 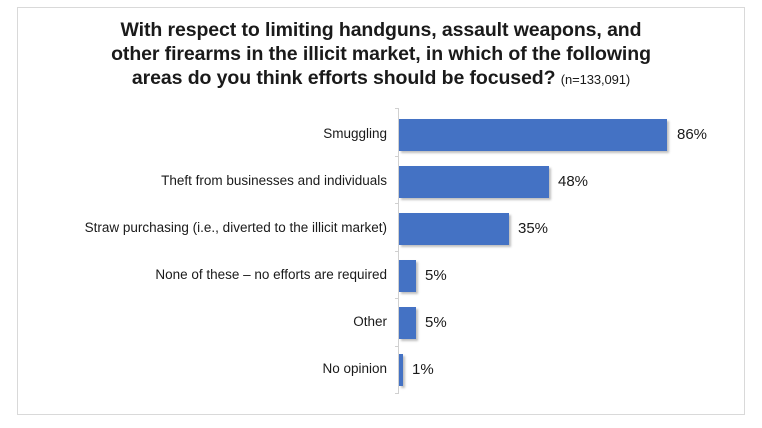 What do you see at coordinates (354, 368) in the screenshot?
I see `category-label: No opinion` at bounding box center [354, 368].